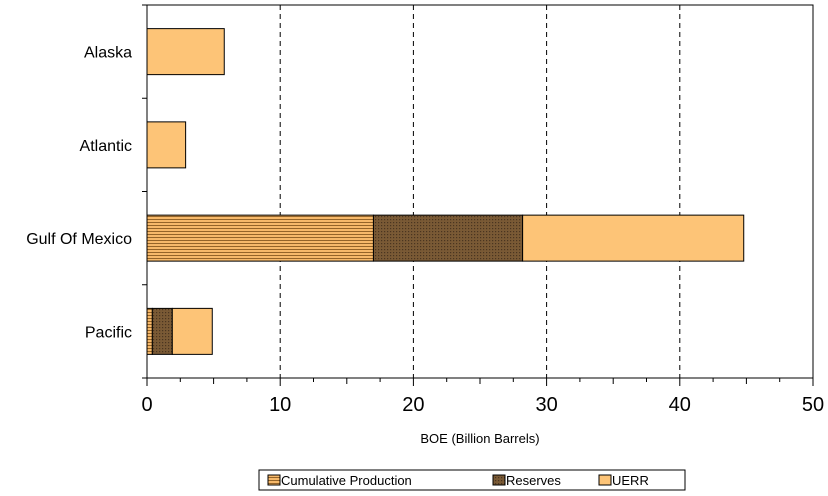 The height and width of the screenshot is (496, 828). I want to click on legend-frame, so click(472, 480).